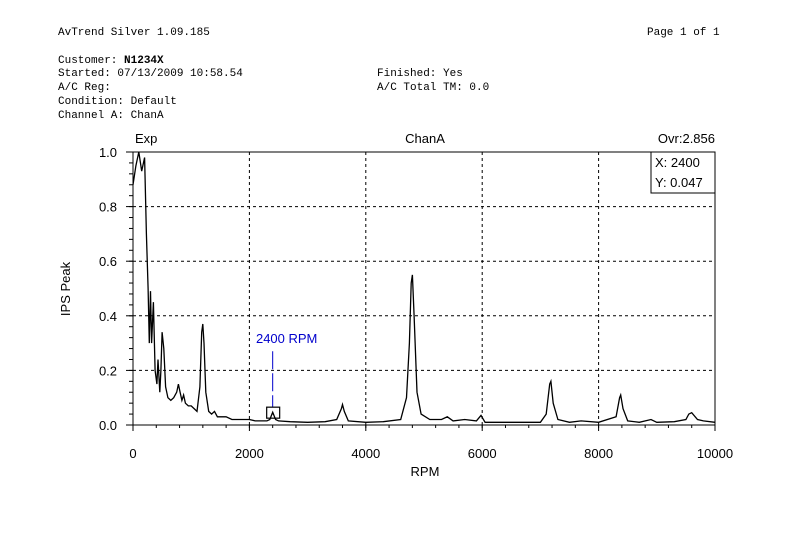  I want to click on cursor-readout-box: X: 2400 Y: 0.047, so click(683, 172).